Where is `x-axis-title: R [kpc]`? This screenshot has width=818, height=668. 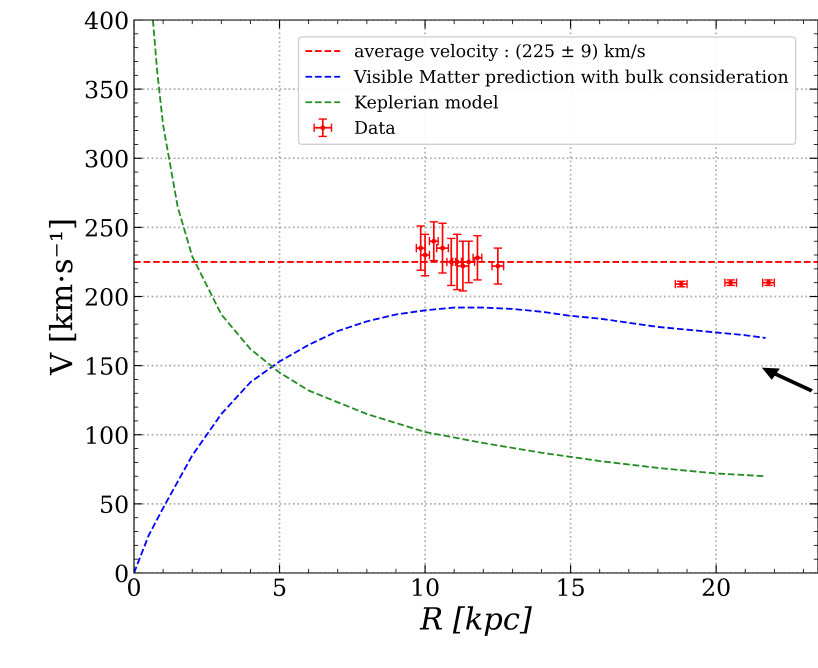 x-axis-title: R [kpc] is located at coordinates (476, 621).